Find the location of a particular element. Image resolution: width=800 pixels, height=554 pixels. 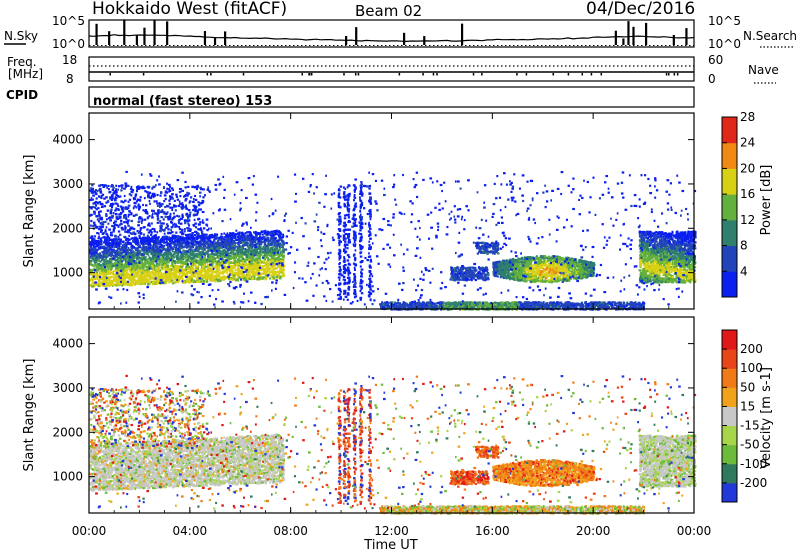

freq-dots is located at coordinates (393, 74).